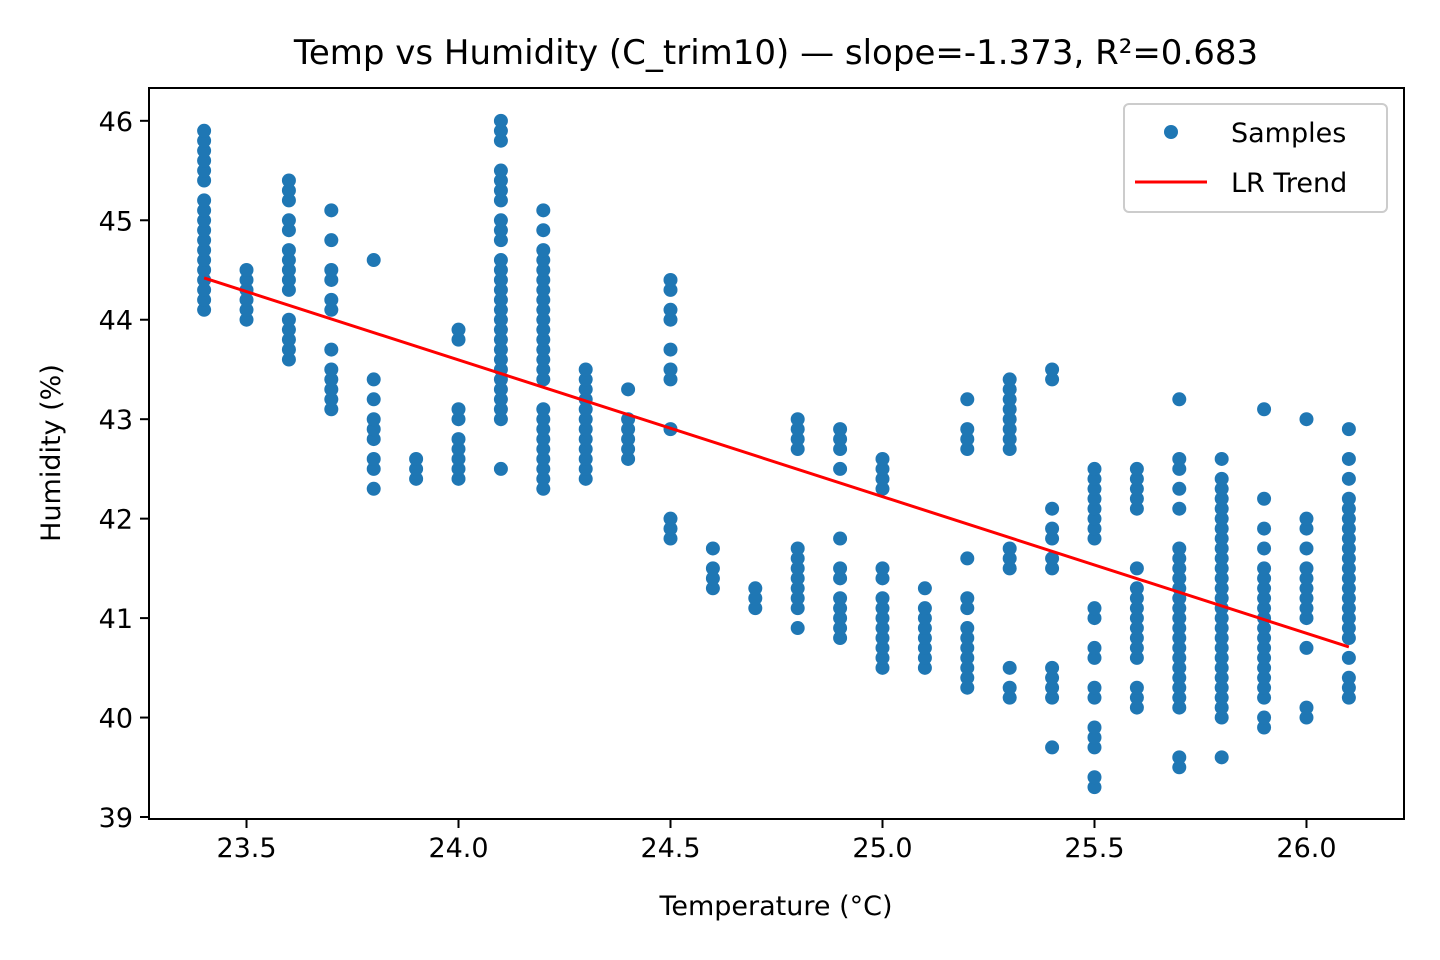  Describe the element at coordinates (1255, 158) in the screenshot. I see `legend-box` at that location.